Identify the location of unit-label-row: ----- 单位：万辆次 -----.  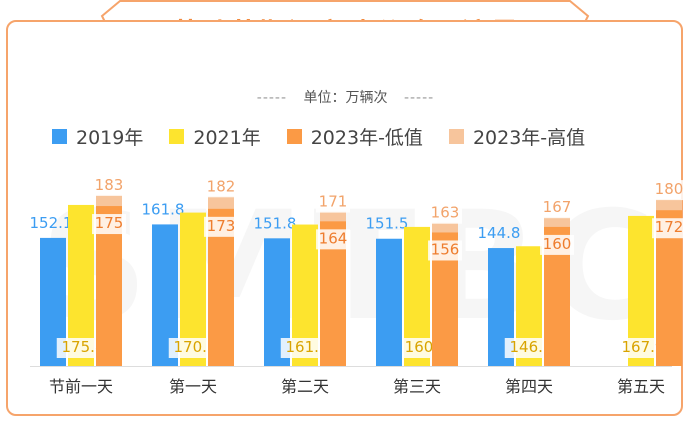
(345, 97).